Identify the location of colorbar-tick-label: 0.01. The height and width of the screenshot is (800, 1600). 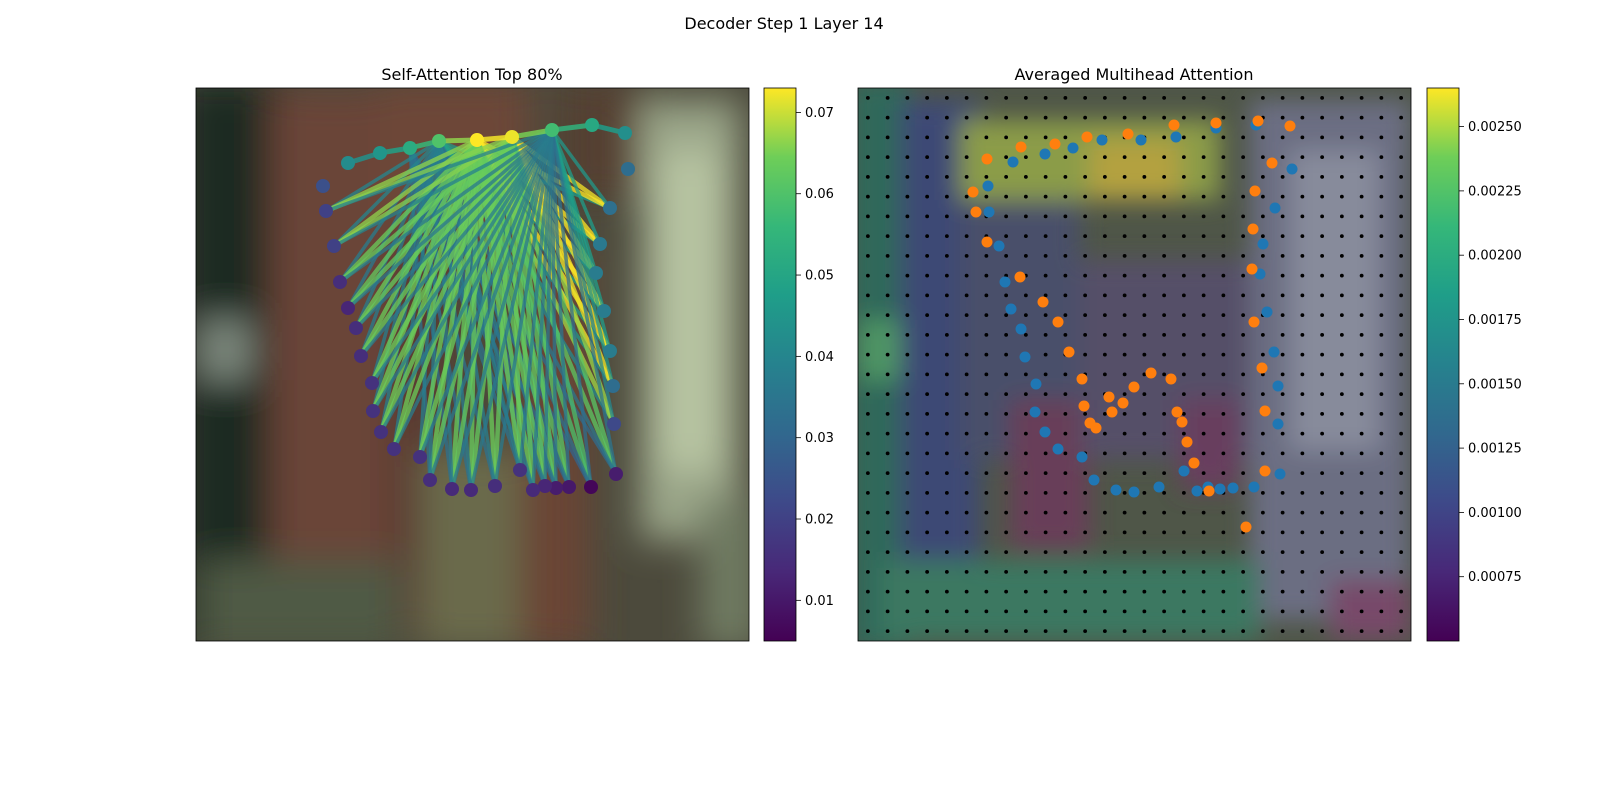
(819, 601).